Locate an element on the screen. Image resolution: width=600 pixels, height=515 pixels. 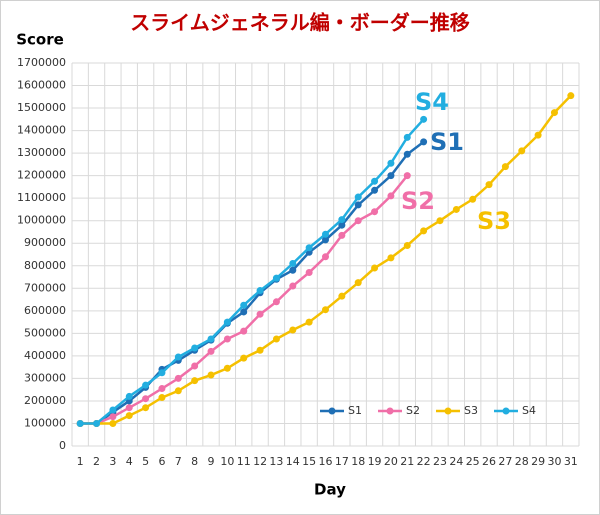
y-tick-label: 100000 is located at coordinates (45, 422).